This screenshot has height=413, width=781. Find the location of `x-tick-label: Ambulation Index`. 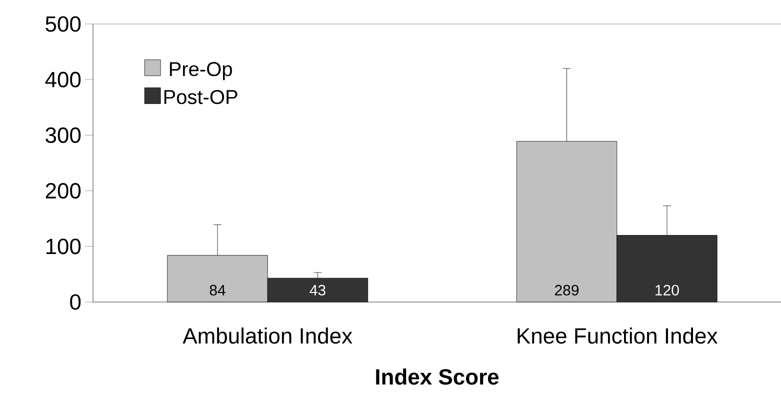

x-tick-label: Ambulation Index is located at coordinates (267, 336).